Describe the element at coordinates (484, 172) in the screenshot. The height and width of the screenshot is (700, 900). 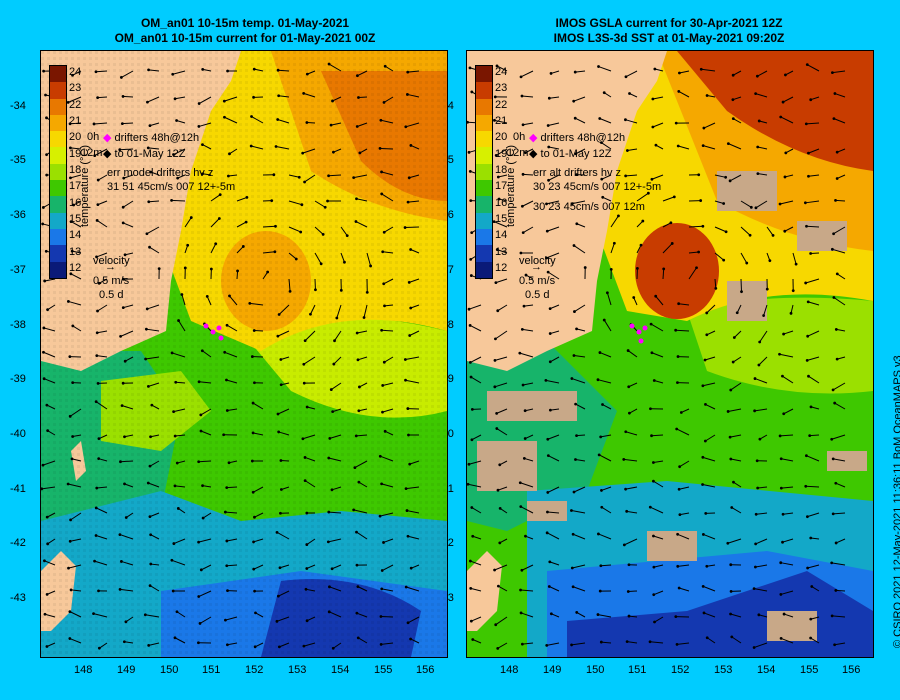
I see `temperature-colorbar` at that location.